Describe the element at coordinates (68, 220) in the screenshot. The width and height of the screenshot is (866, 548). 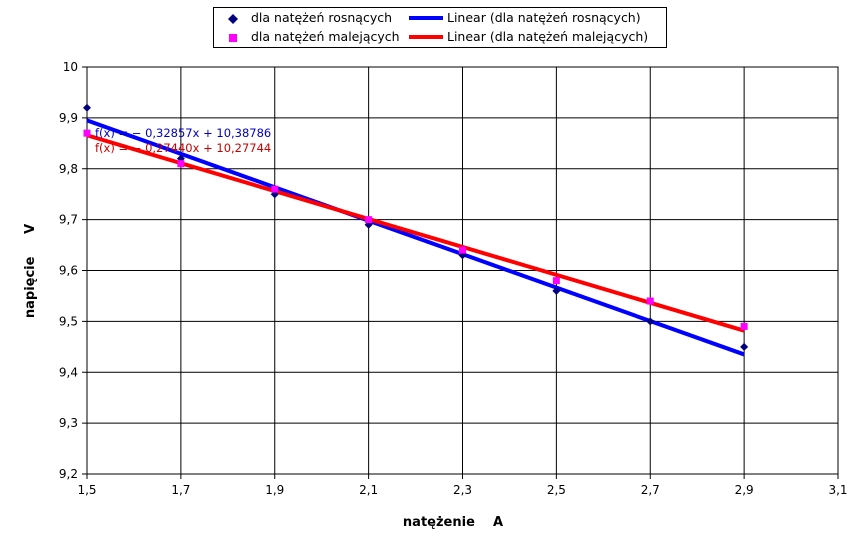
I see `y-tick-label: 9,7` at that location.